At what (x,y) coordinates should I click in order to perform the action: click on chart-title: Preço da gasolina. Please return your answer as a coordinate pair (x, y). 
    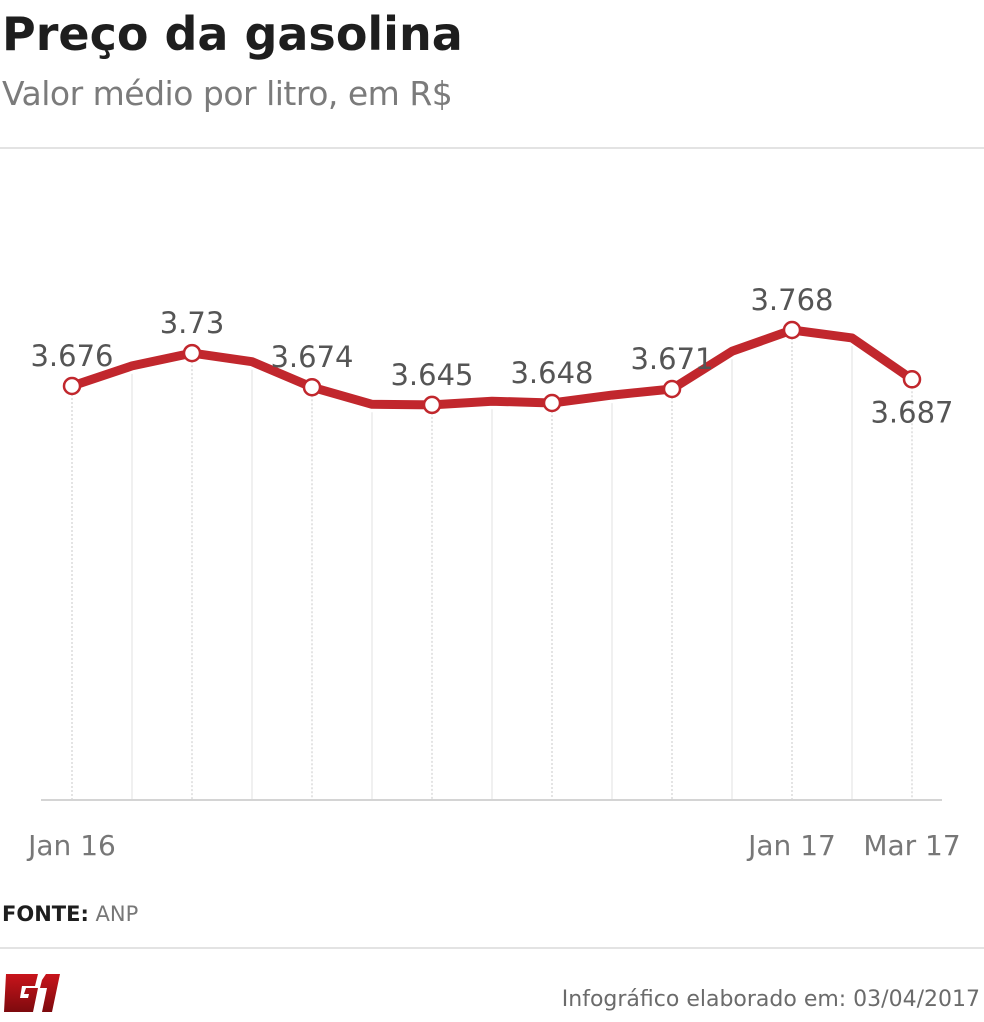
    Looking at the image, I should click on (232, 34).